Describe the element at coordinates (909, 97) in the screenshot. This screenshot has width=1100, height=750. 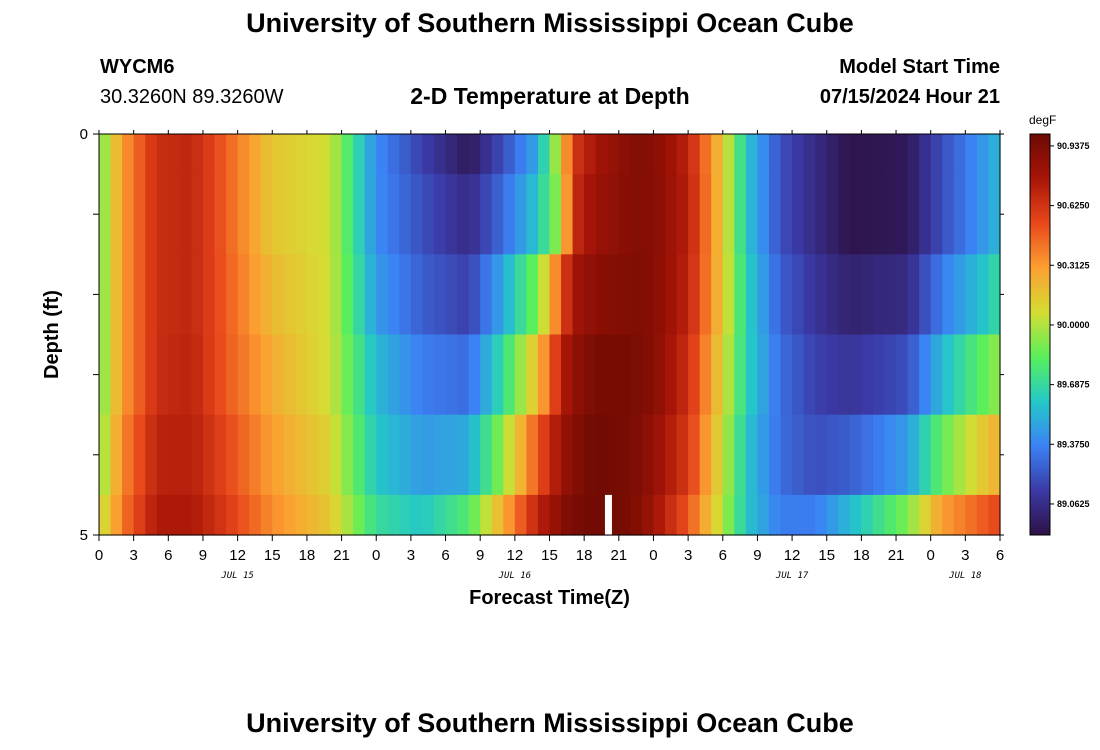
I see `model-start-value: 07/15/2024 Hour 21` at that location.